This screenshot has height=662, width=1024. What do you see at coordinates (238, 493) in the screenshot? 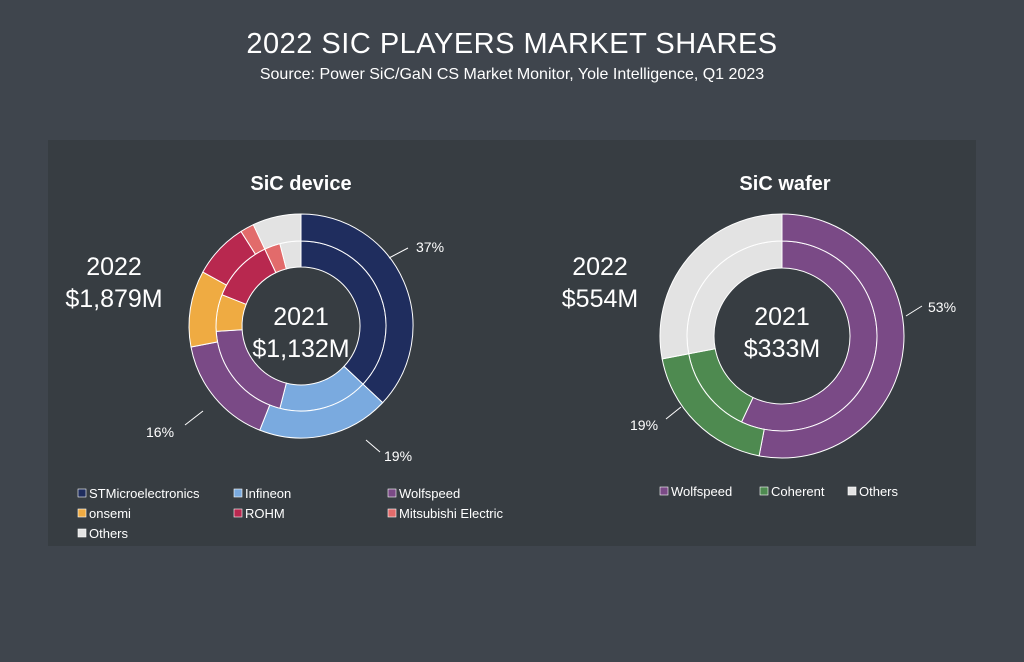
I see `device-legend-swatch-infineon` at bounding box center [238, 493].